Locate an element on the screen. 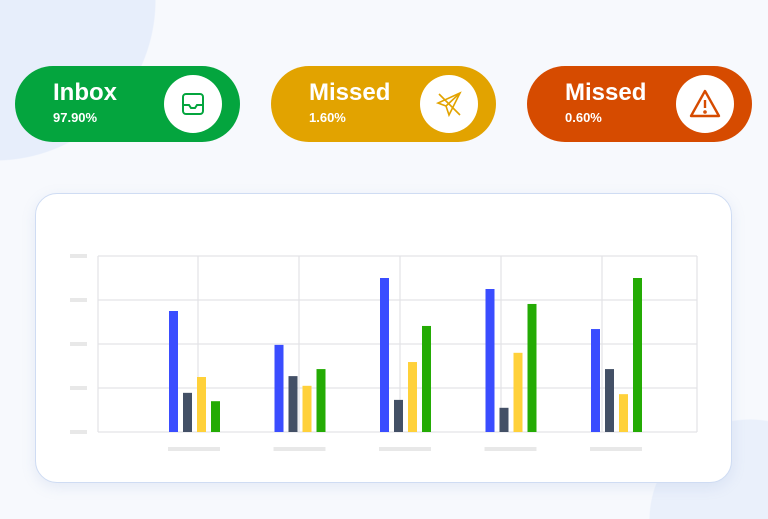  stat-card-missed: Missed 0.60% is located at coordinates (639, 104).